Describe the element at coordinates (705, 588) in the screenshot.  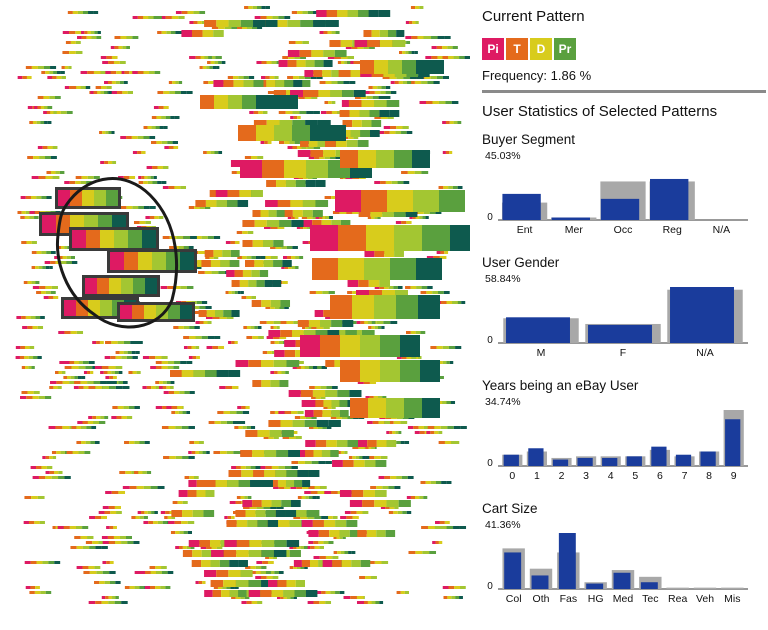
I see `bar-overall-veh` at that location.